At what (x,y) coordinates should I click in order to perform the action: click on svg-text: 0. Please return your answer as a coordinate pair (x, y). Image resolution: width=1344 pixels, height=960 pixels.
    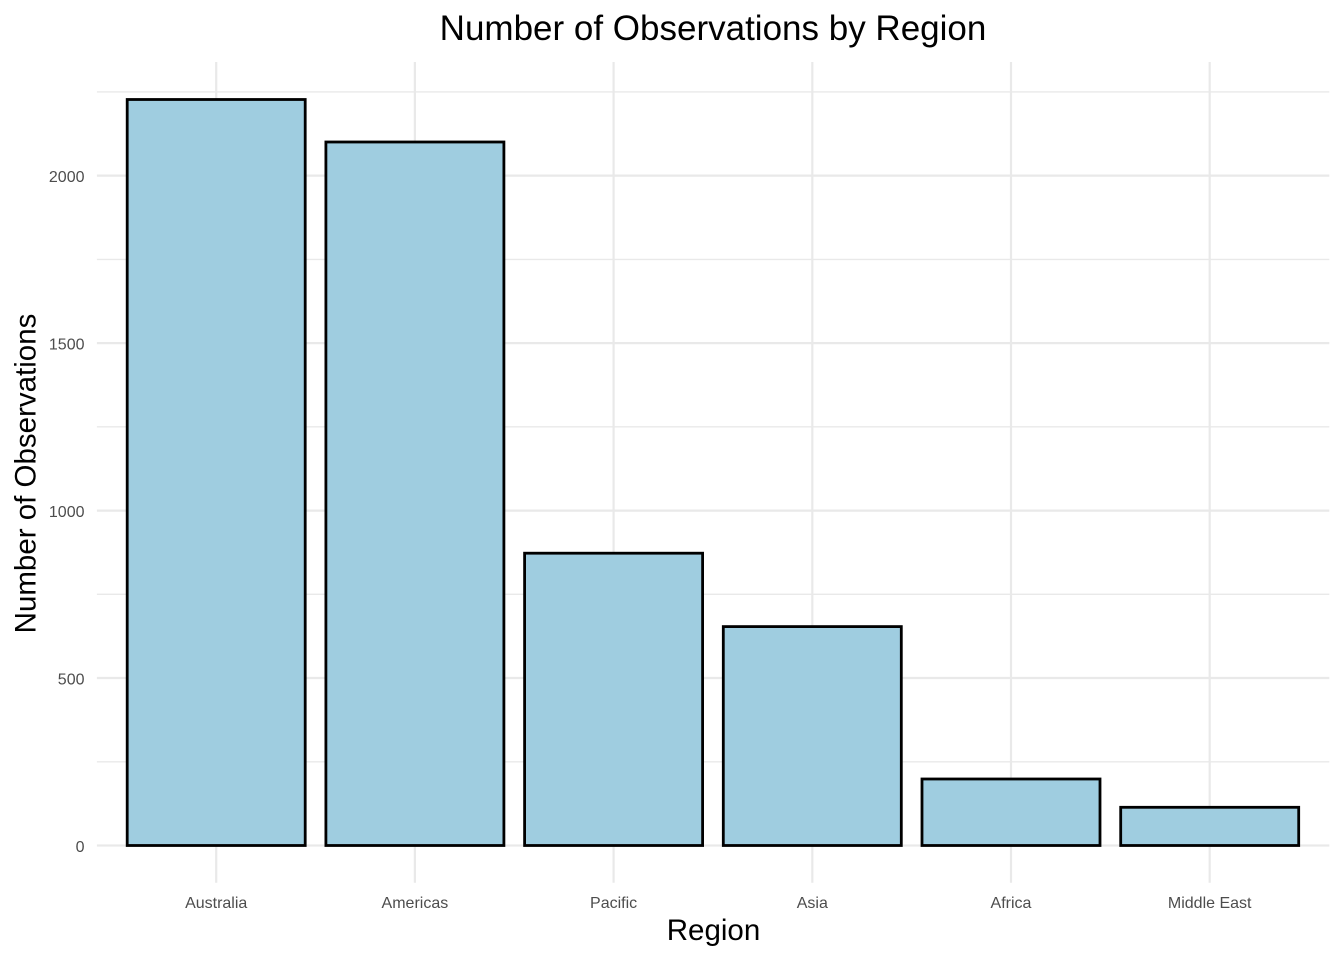
    Looking at the image, I should click on (80, 847).